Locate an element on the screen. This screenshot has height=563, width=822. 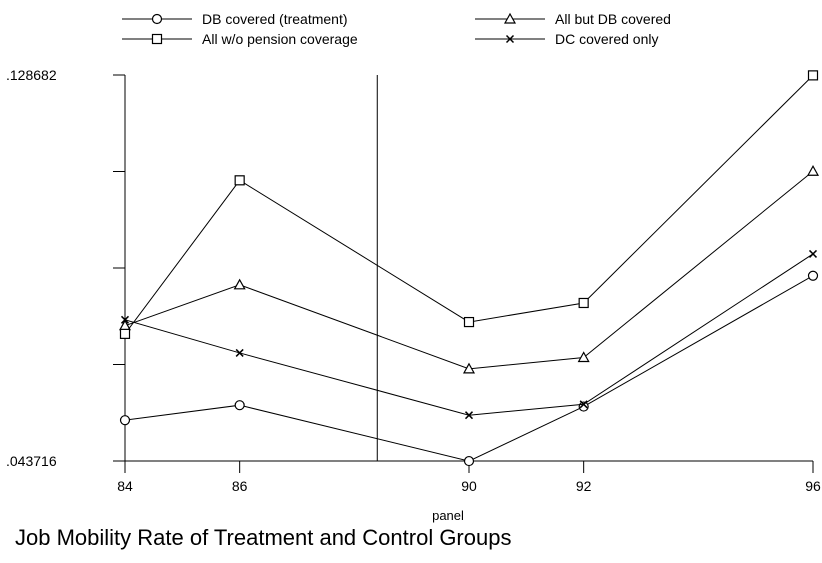
x-tick-label: 92 is located at coordinates (584, 486).